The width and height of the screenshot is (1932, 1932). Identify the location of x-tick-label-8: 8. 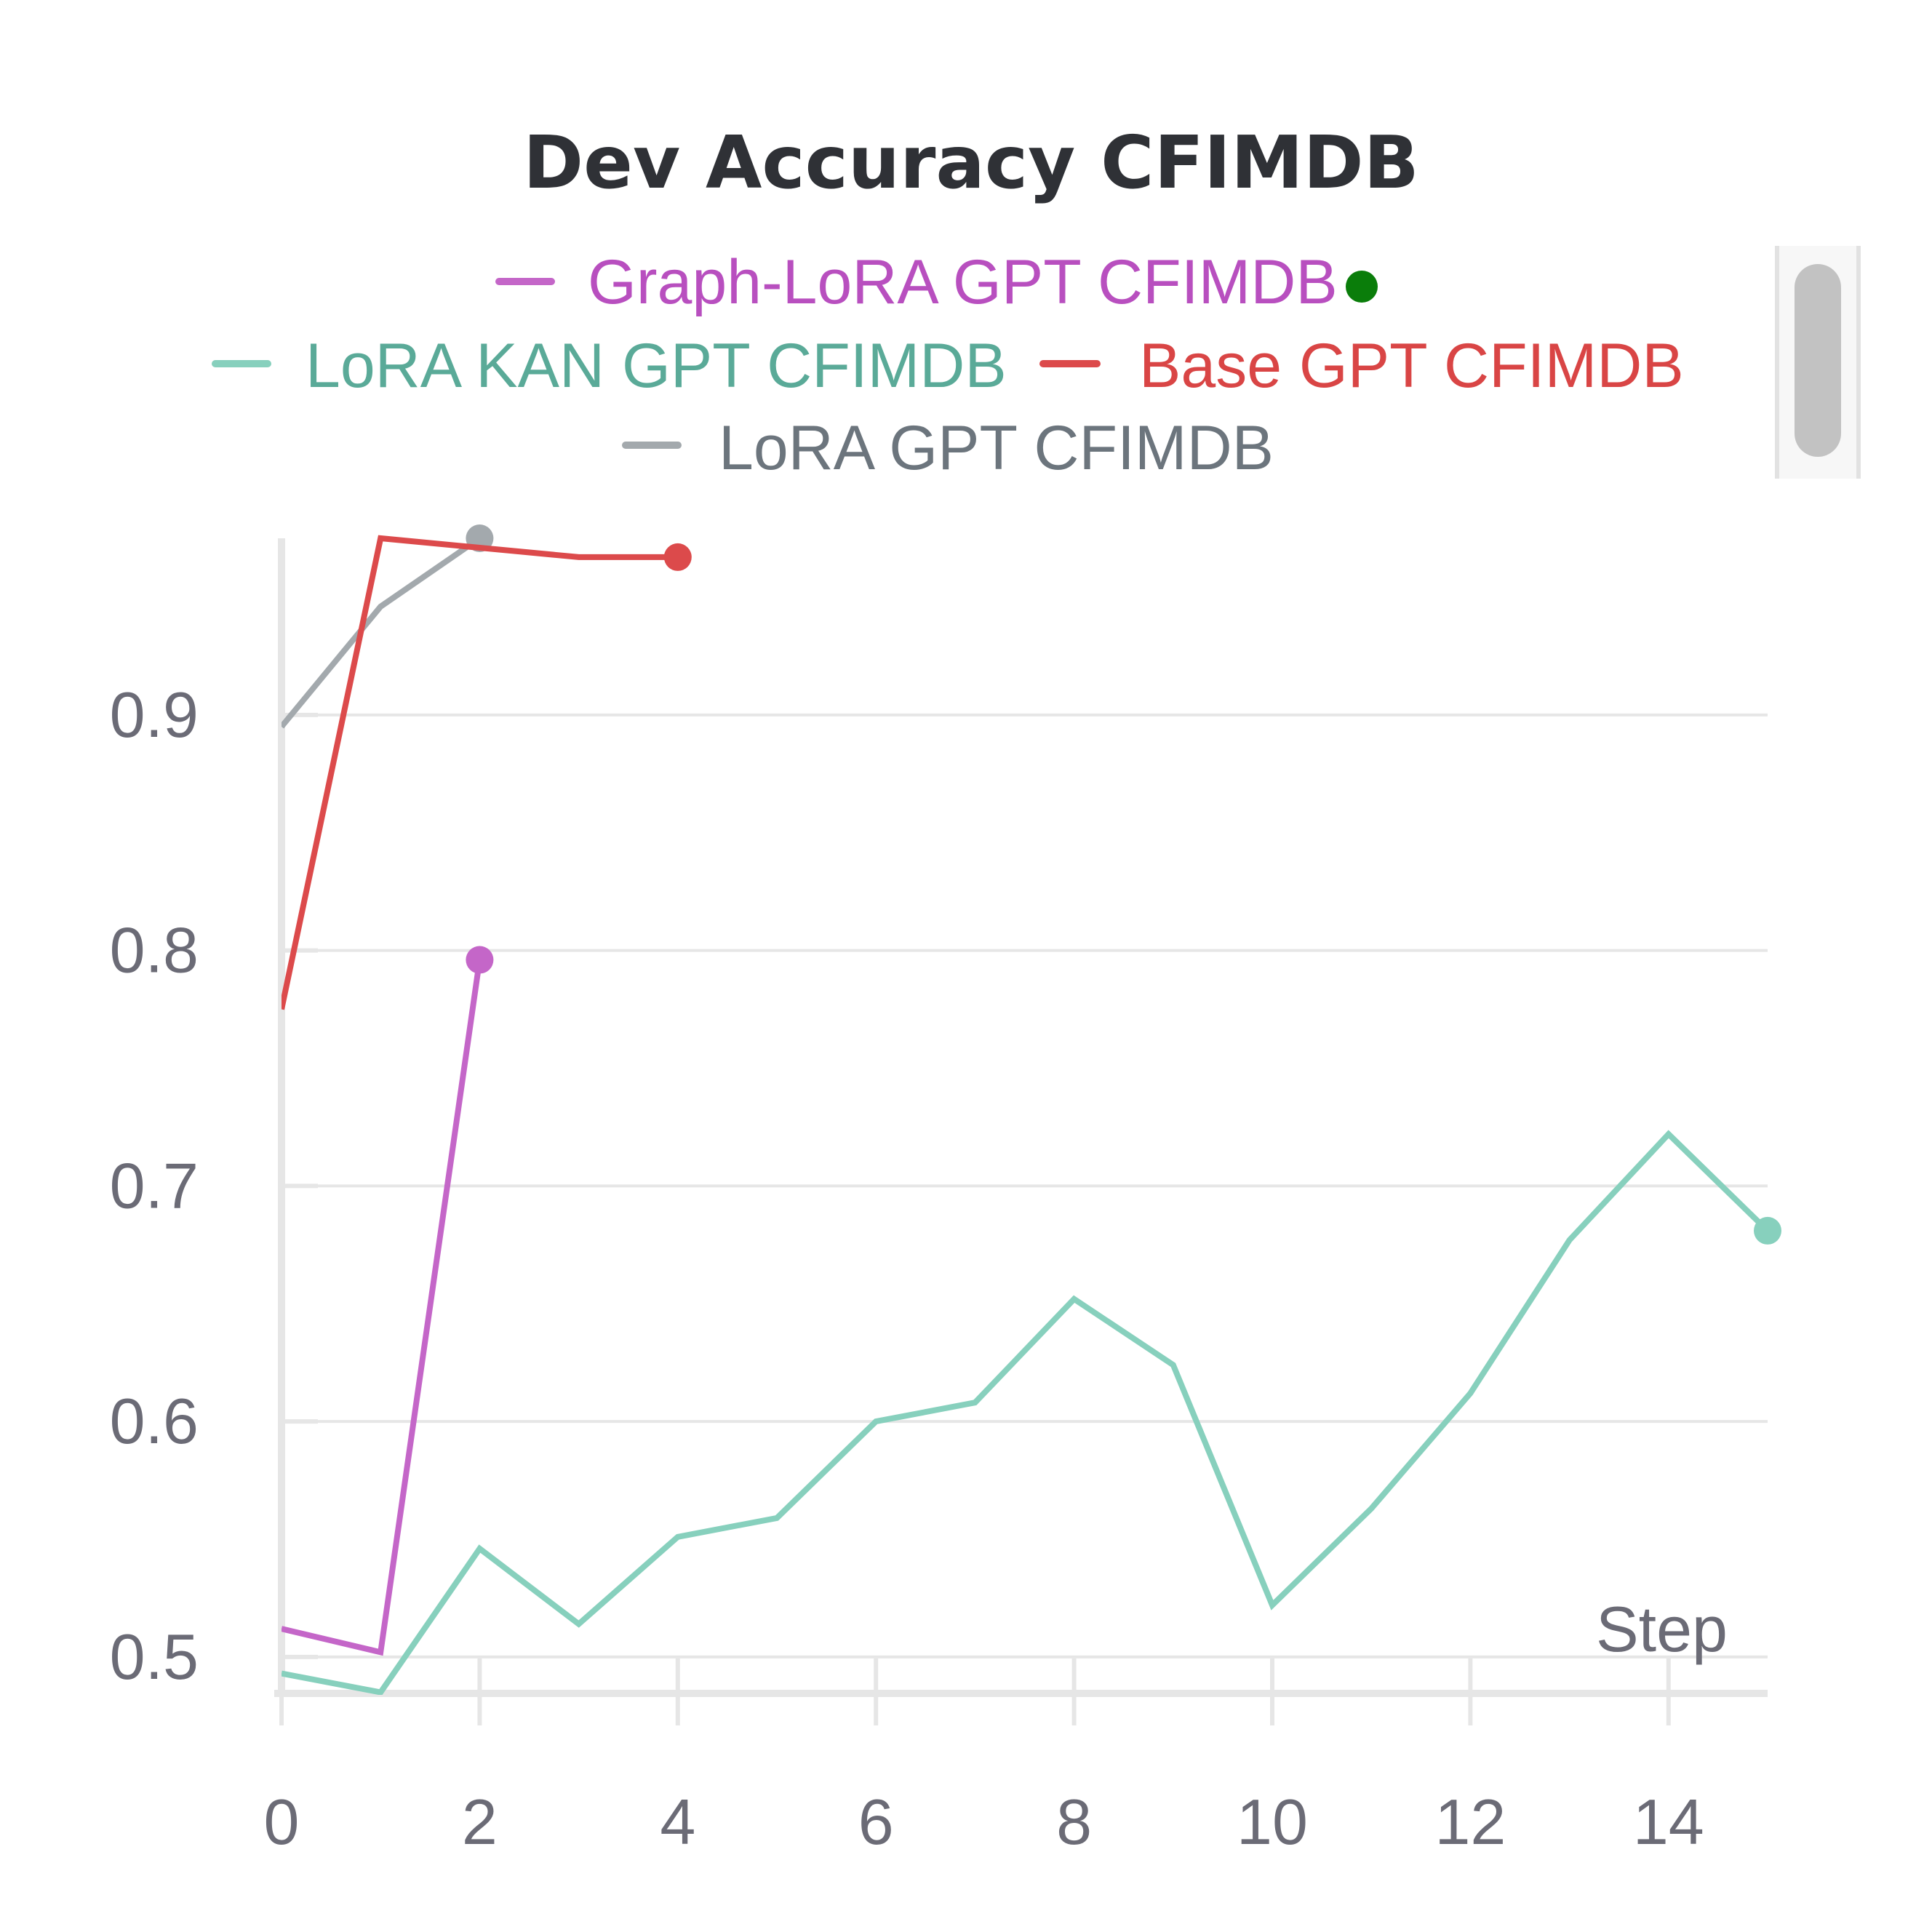
(1074, 1822).